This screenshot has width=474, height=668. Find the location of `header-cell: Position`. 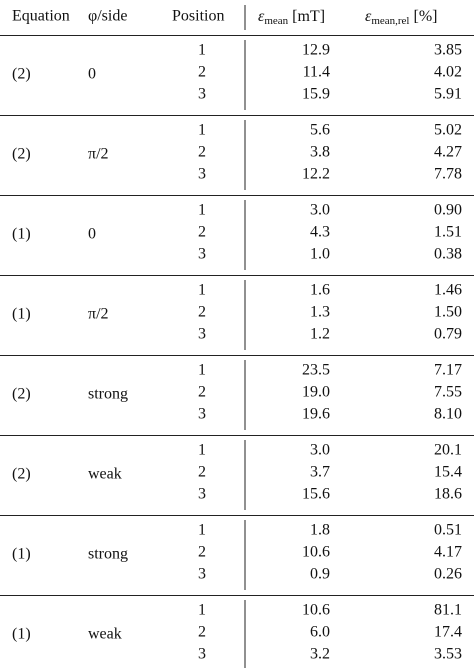

header-cell: Position is located at coordinates (198, 16).